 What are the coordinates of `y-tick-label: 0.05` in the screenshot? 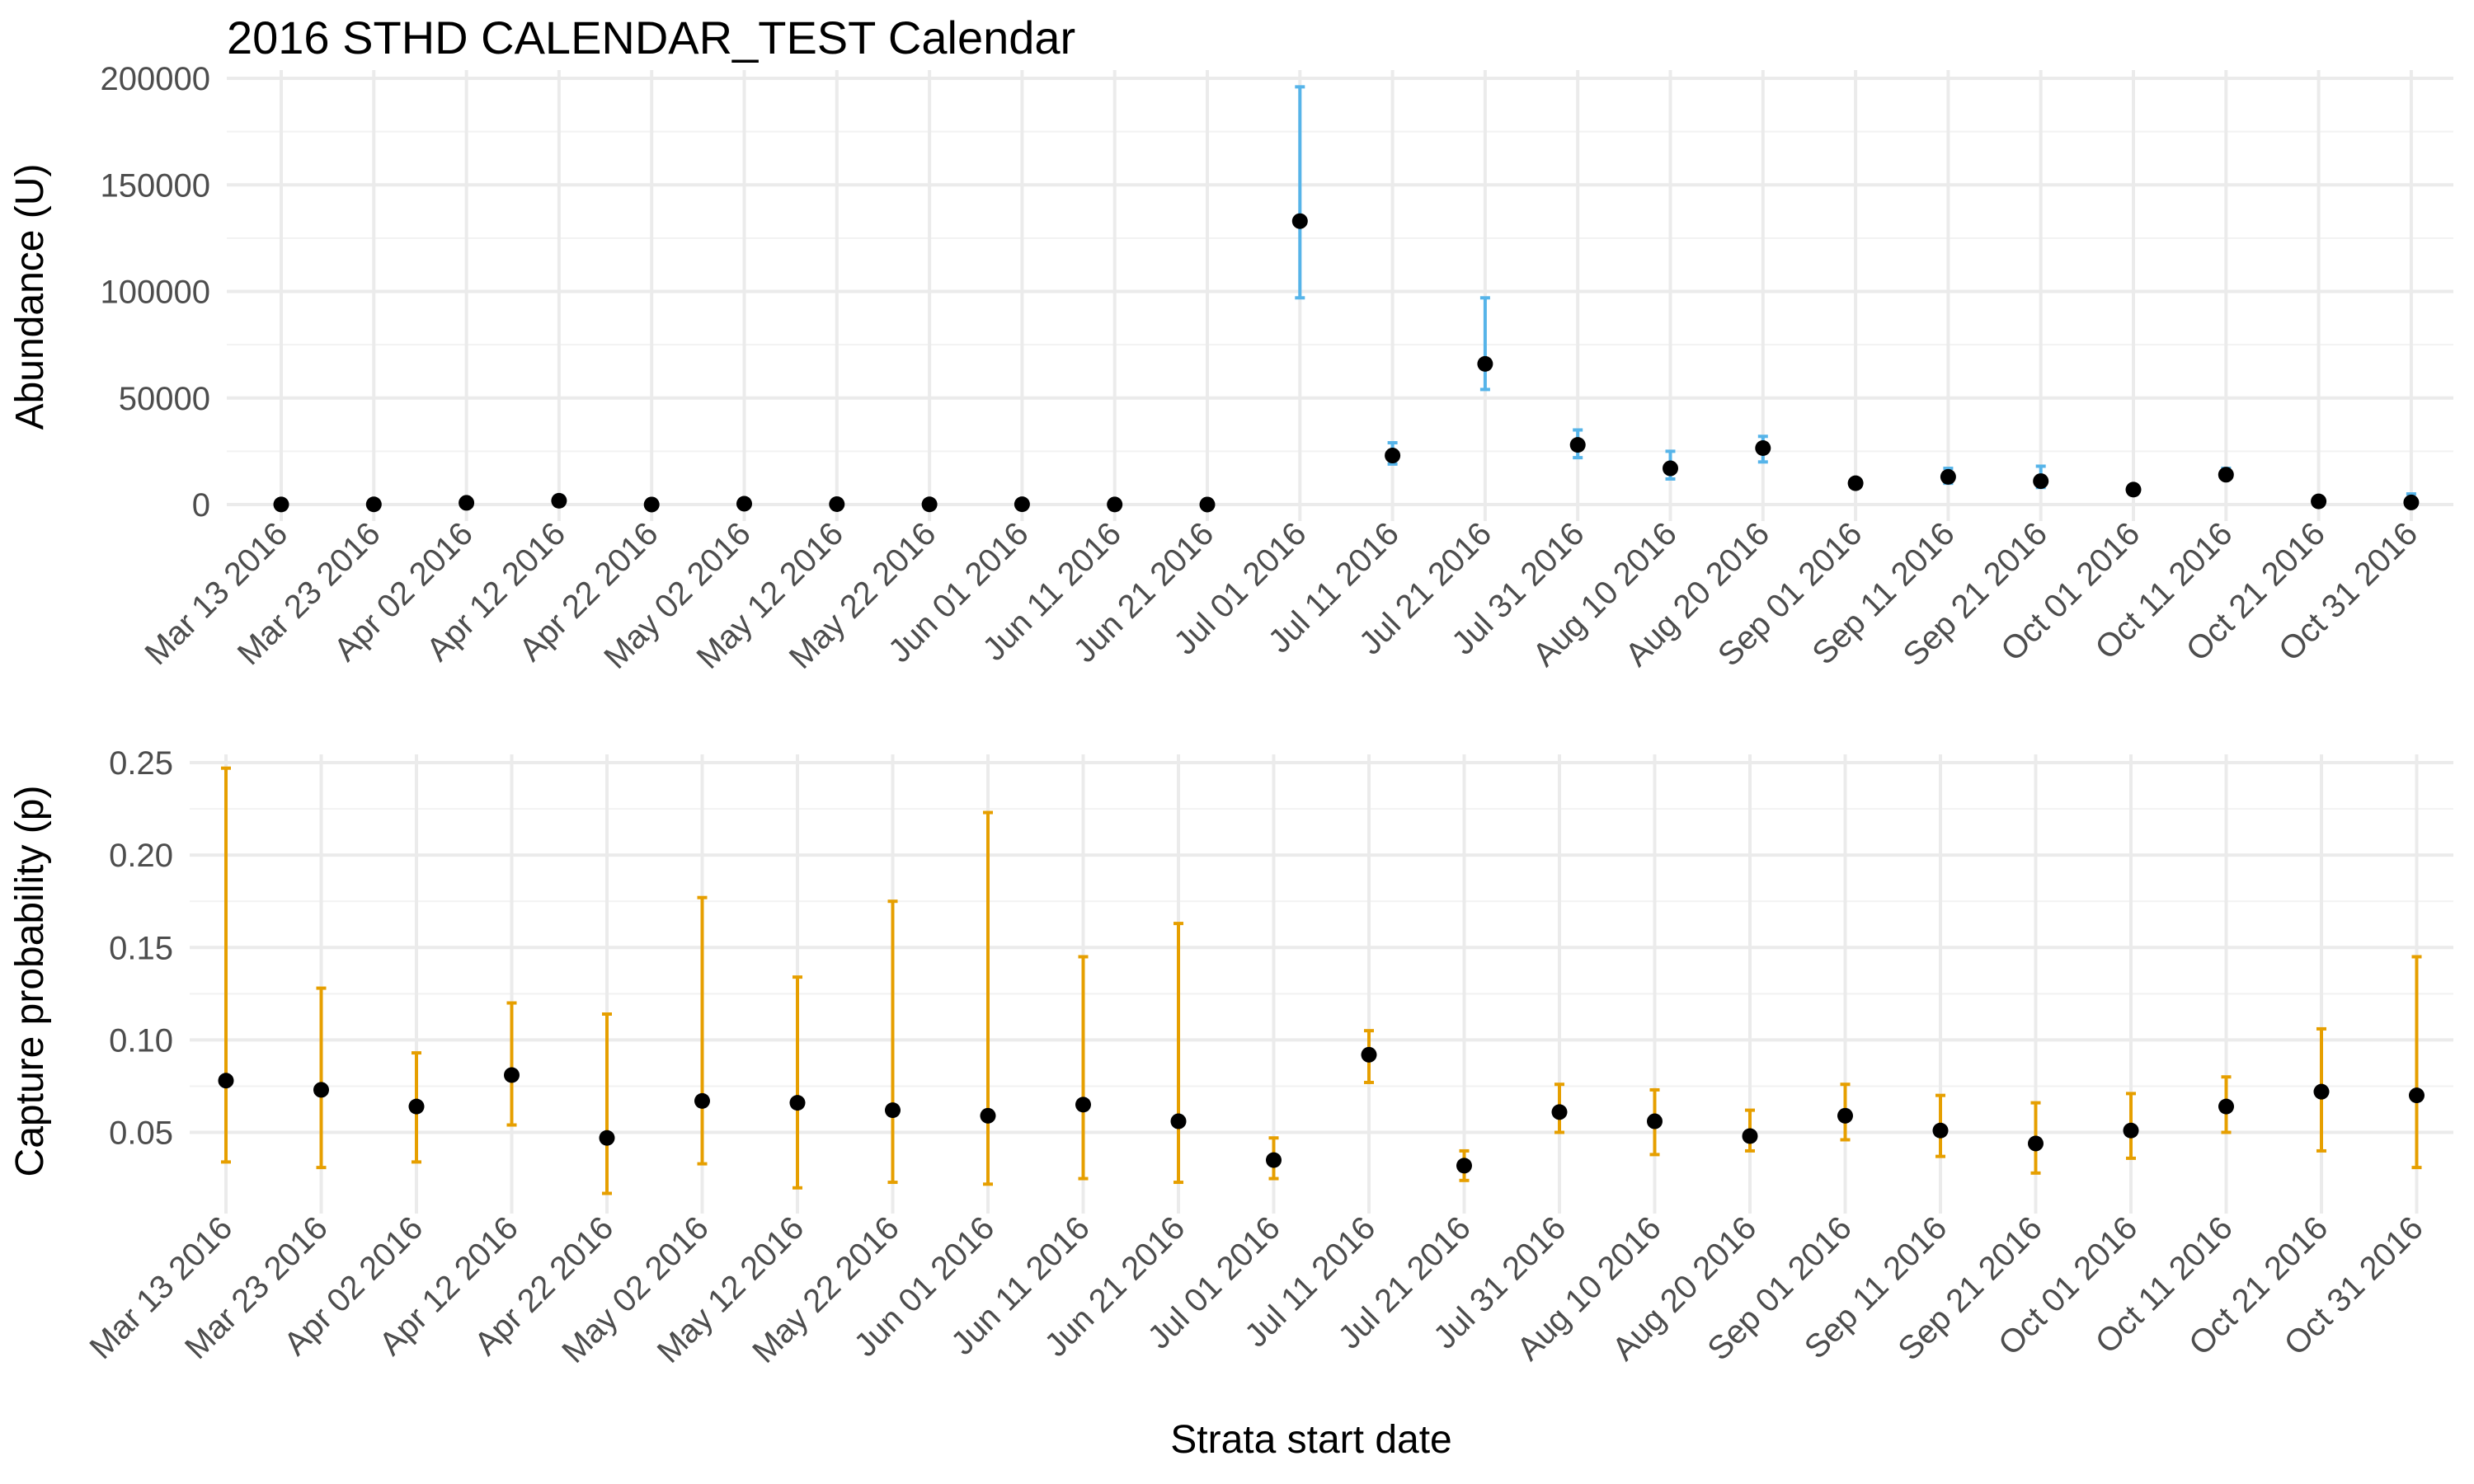 It's located at (141, 1133).